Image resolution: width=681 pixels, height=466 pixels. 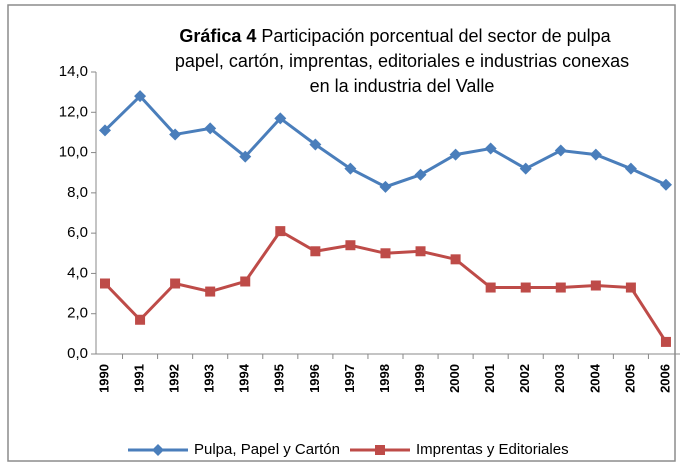 I want to click on x-tick-label: 2006, so click(x=664, y=378).